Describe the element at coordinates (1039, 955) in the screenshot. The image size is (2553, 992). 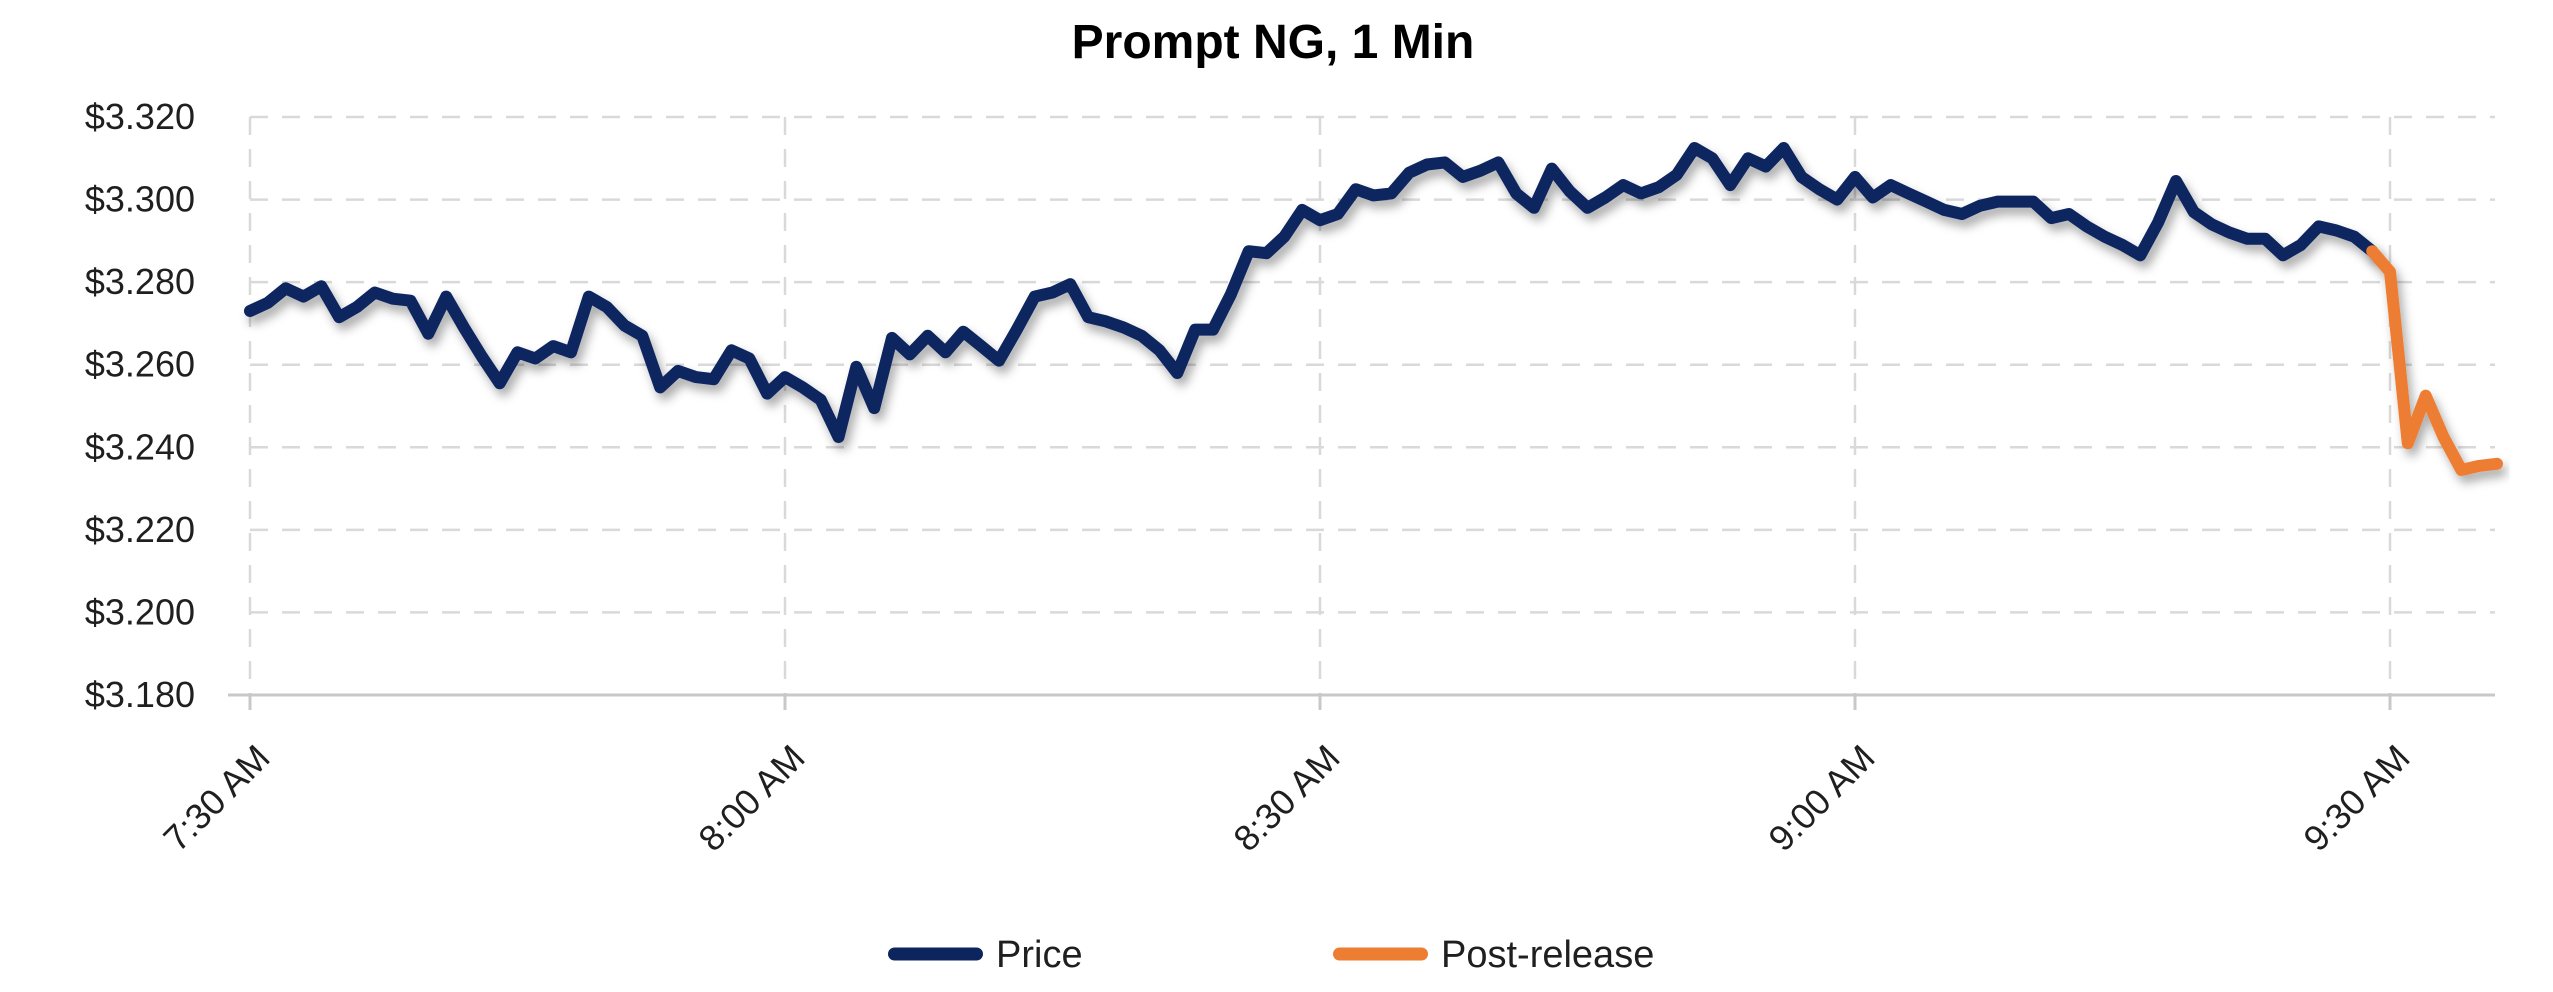
I see `legend-label-price: Price` at that location.